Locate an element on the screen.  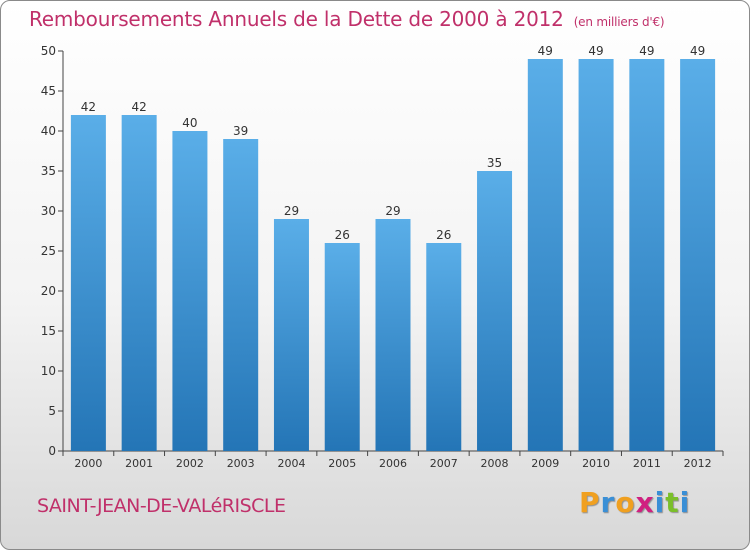
logo-letter: r is located at coordinates (608, 502).